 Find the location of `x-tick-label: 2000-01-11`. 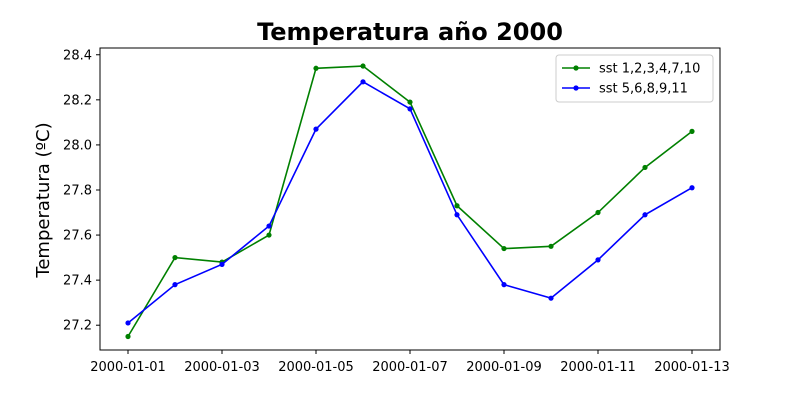

x-tick-label: 2000-01-11 is located at coordinates (598, 367).